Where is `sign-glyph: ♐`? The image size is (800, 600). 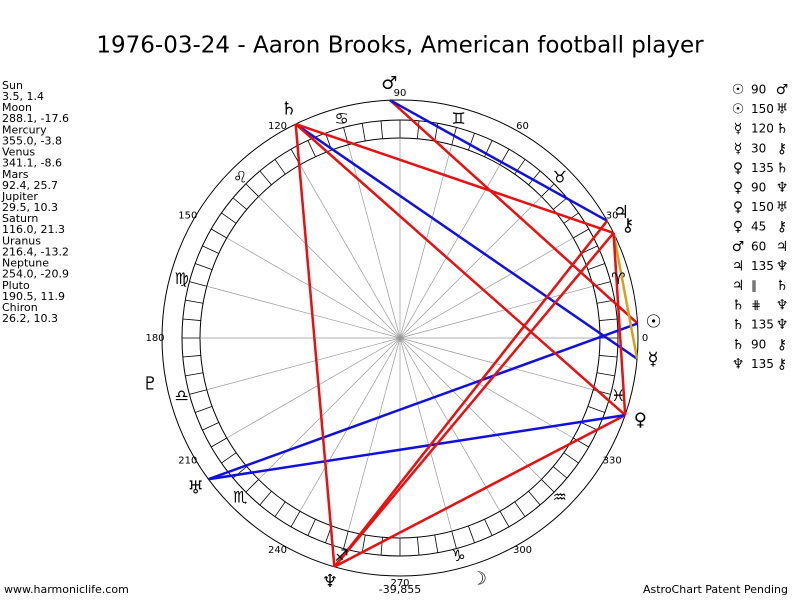 sign-glyph: ♐ is located at coordinates (341, 555).